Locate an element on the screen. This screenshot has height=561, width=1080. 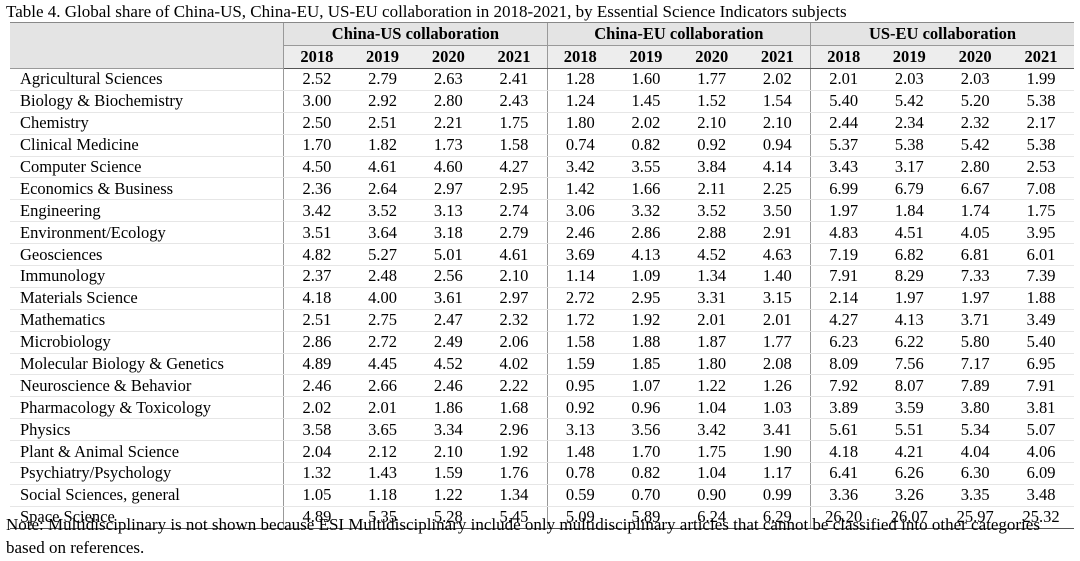
value-cell: 2.80 is located at coordinates (448, 101).